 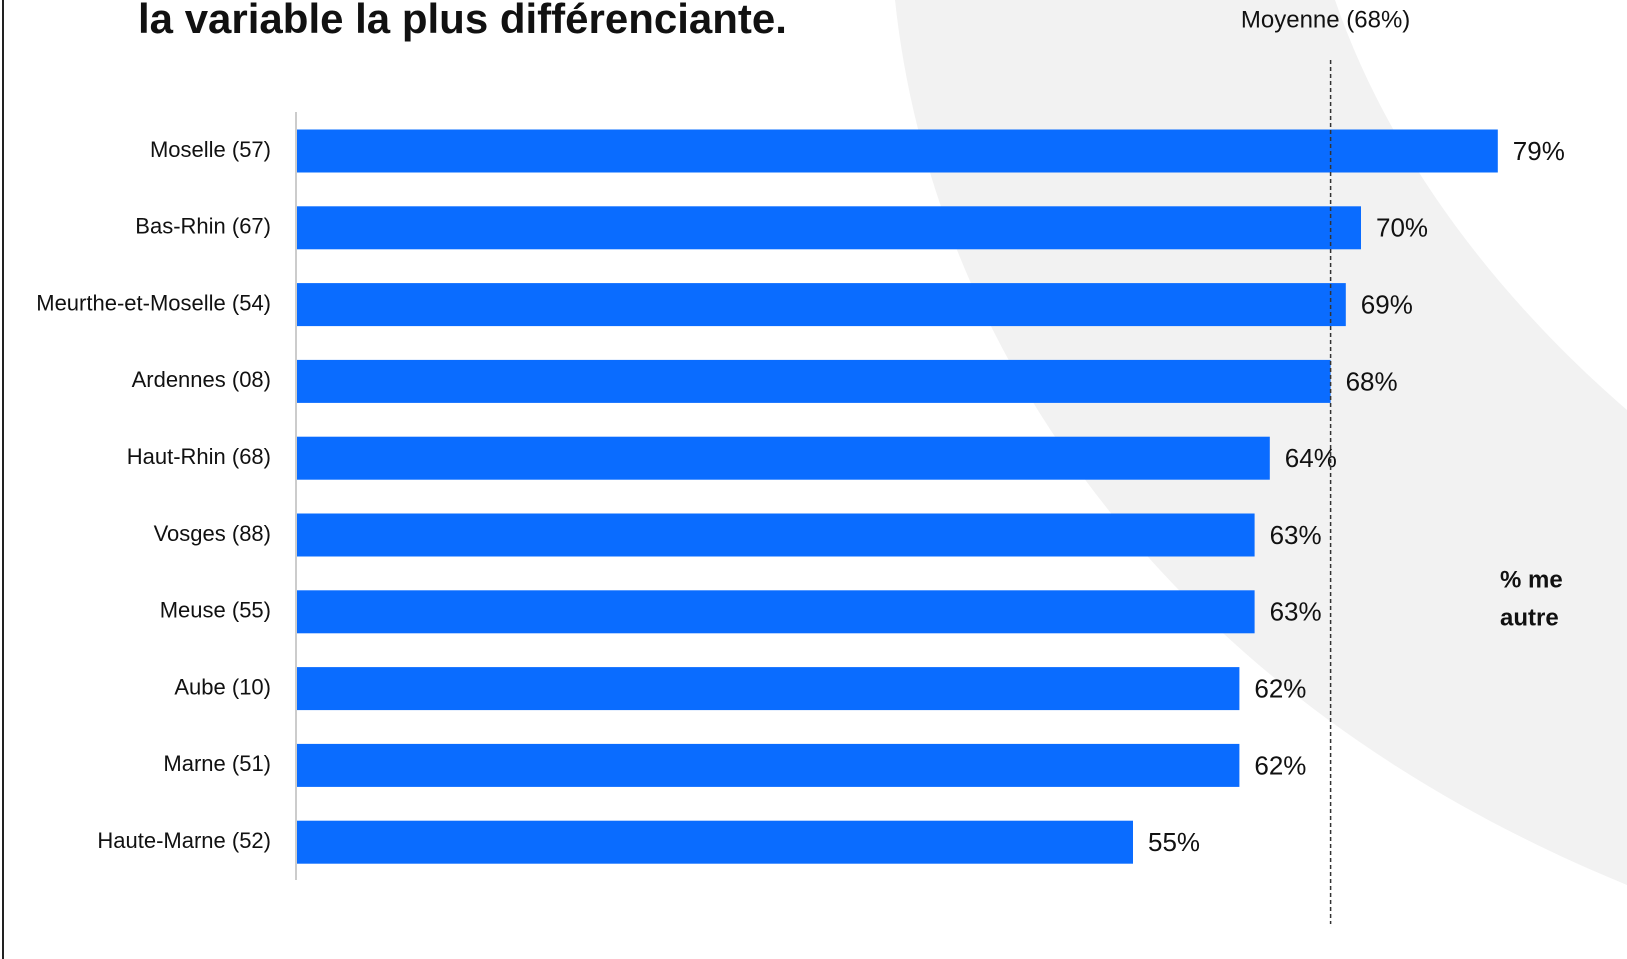 What do you see at coordinates (1387, 304) in the screenshot?
I see `value-label: 69%` at bounding box center [1387, 304].